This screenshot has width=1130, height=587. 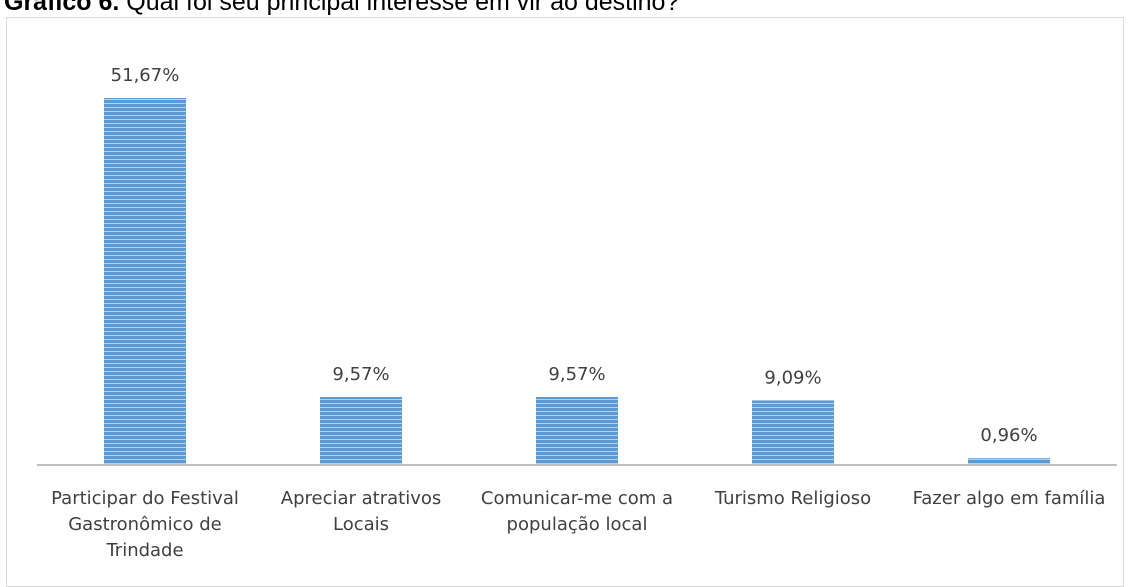 I want to click on category-label: Turismo Religioso, so click(x=792, y=498).